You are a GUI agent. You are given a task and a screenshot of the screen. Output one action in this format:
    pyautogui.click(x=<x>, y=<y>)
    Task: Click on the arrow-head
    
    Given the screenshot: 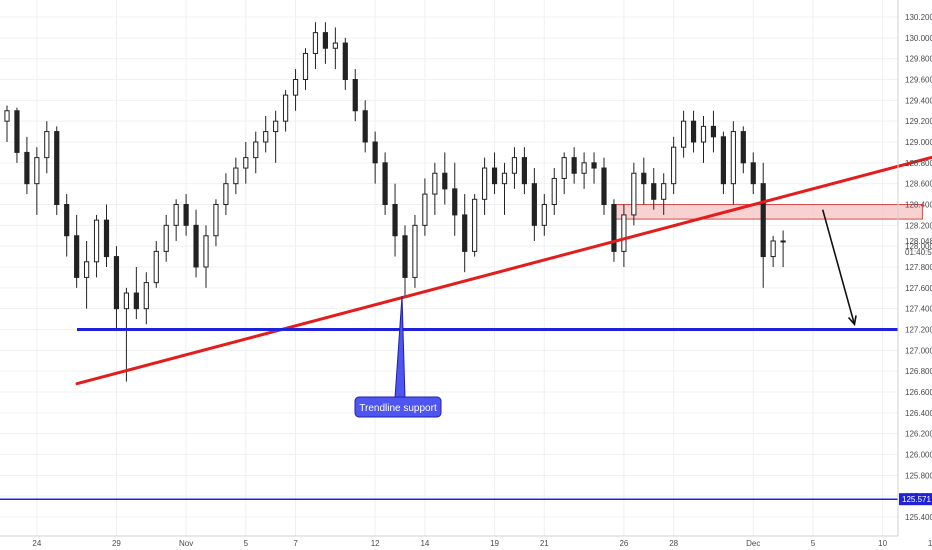 What is the action you would take?
    pyautogui.click(x=852, y=321)
    